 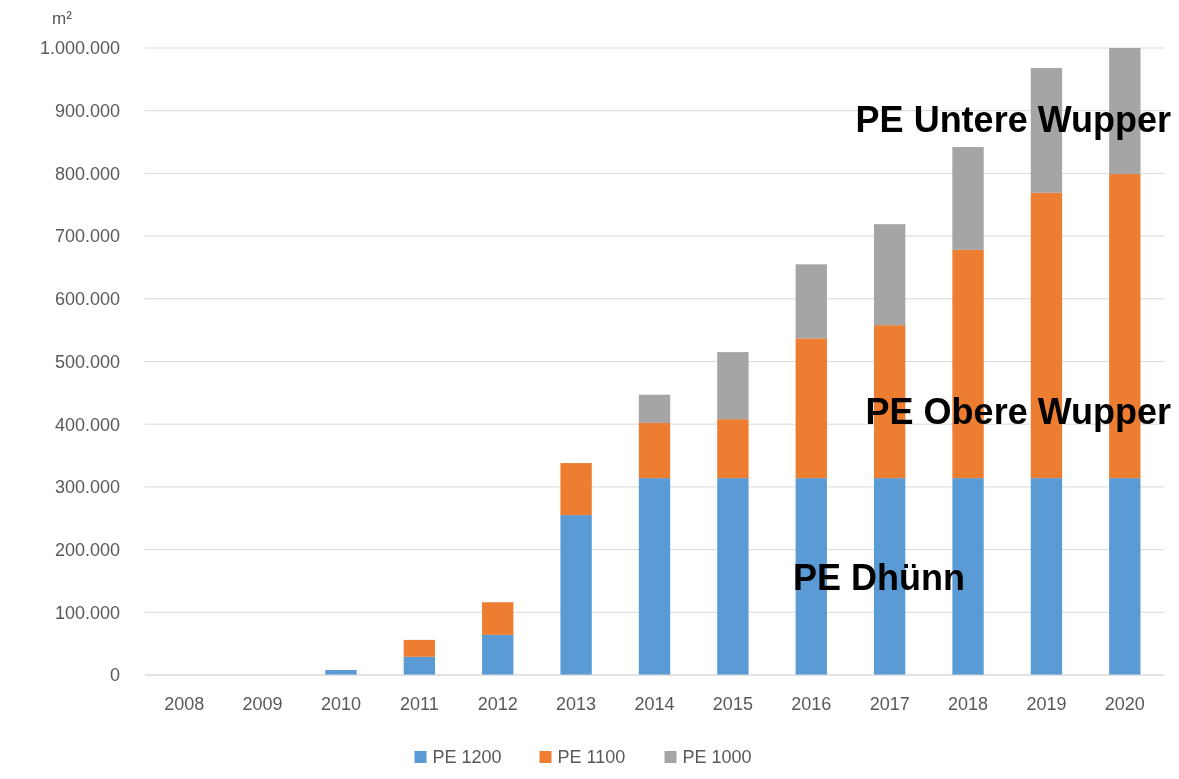 What do you see at coordinates (1046, 704) in the screenshot?
I see `x-tick-label: 2019` at bounding box center [1046, 704].